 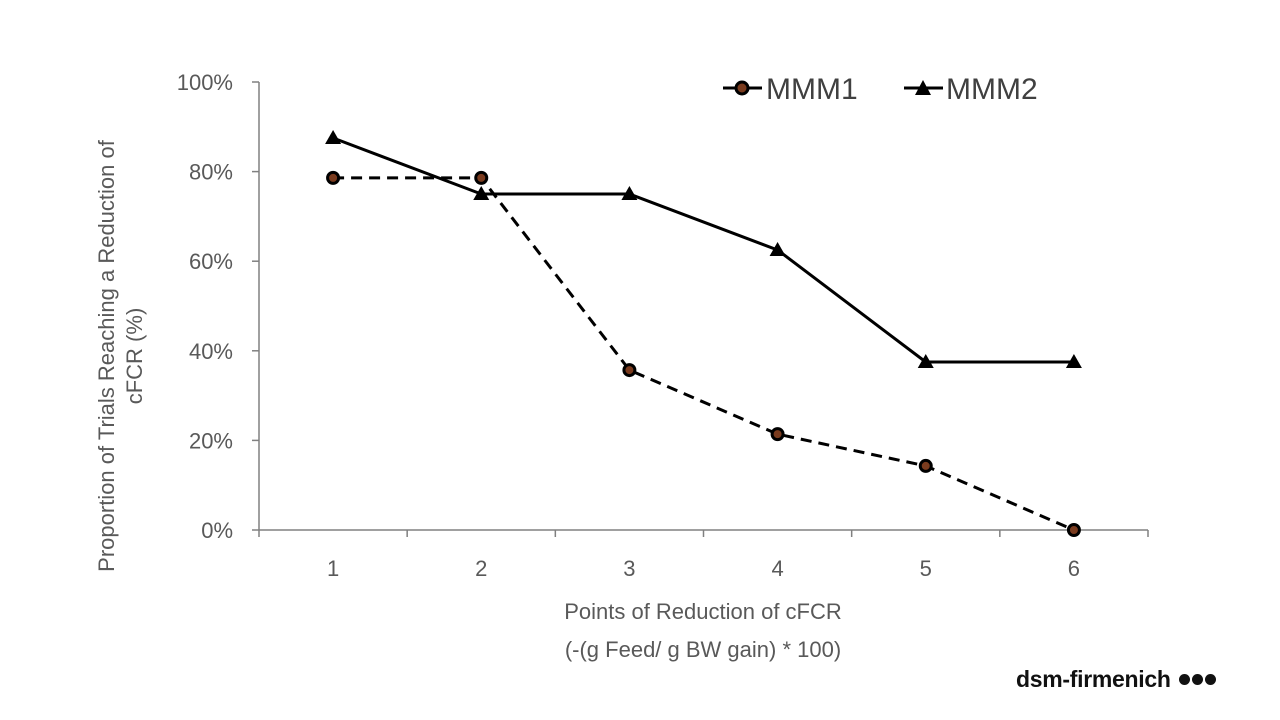 I want to click on x-tick-label: 3, so click(x=629, y=568).